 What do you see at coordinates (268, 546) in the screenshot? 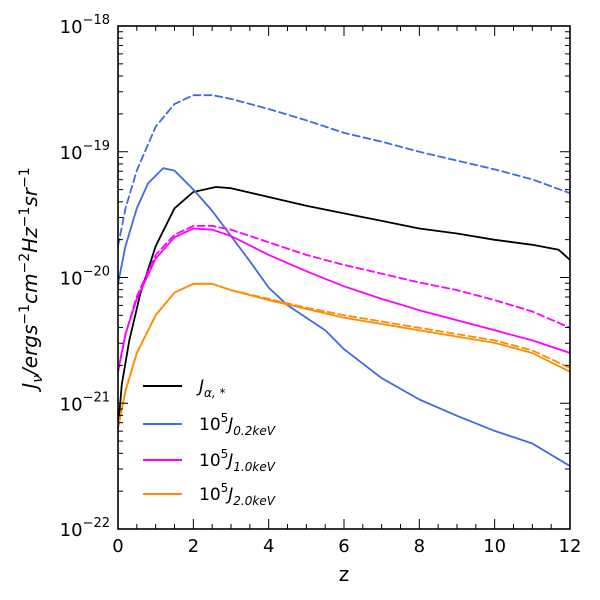
I see `x-tick-label: 4` at bounding box center [268, 546].